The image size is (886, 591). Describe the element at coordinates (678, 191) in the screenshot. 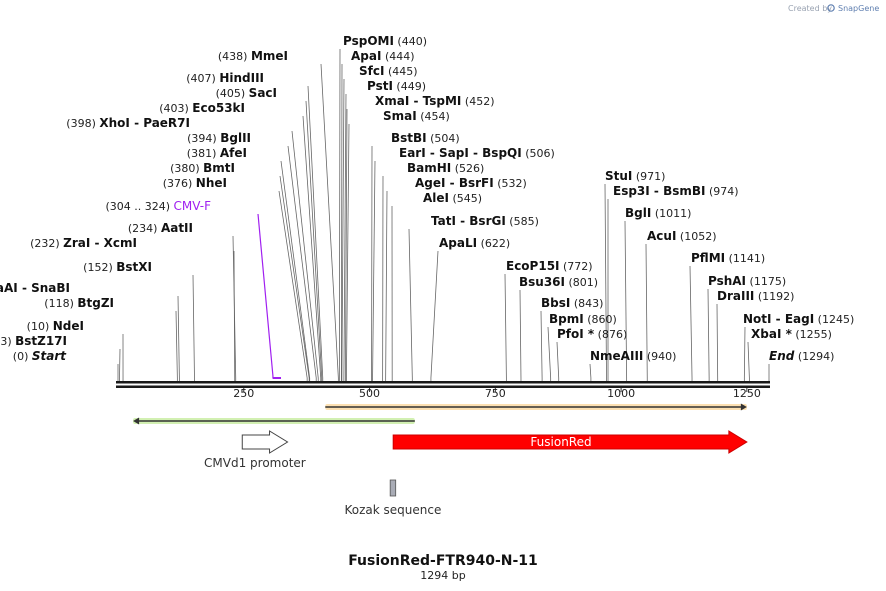

I see `enzyme-name: - BsmBI` at that location.